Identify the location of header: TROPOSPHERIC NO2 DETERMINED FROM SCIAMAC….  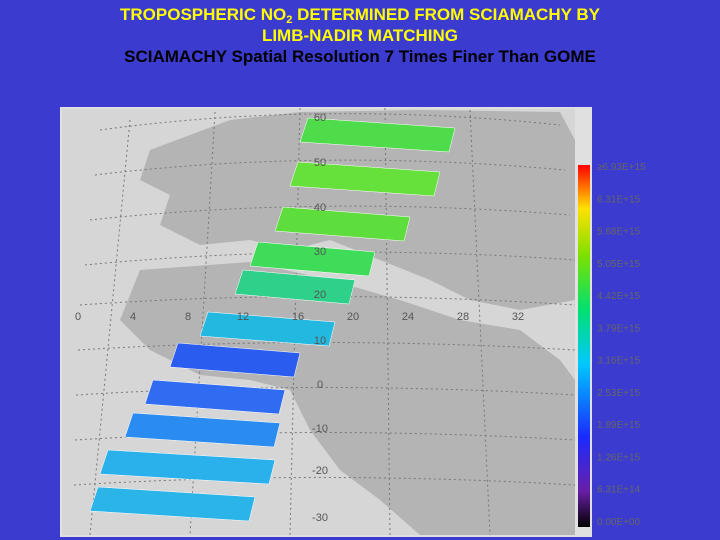
(360, 35).